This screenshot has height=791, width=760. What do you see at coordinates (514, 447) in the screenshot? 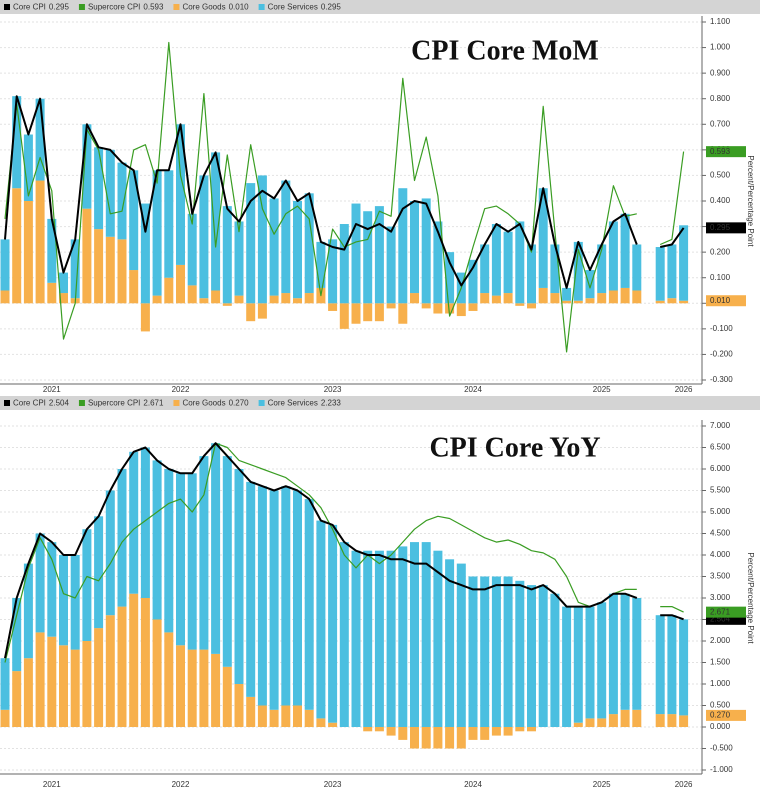
I see `chart-title: CPI Core YoY` at bounding box center [514, 447].